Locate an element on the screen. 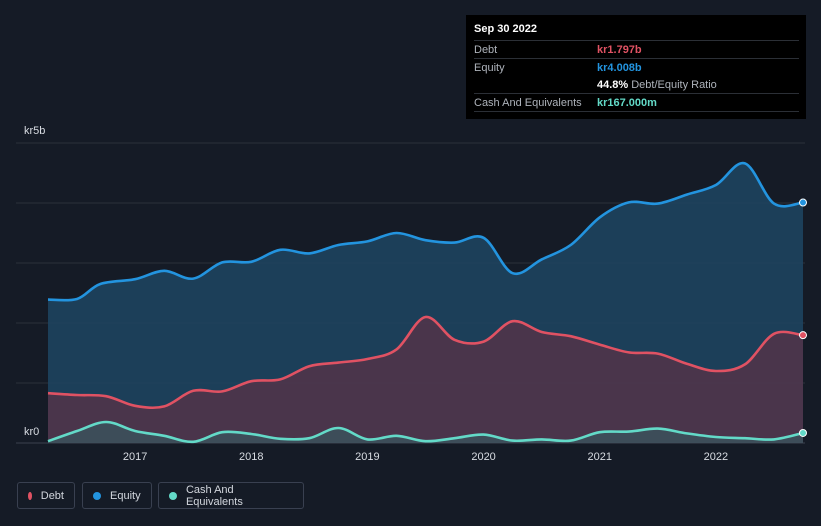  tooltip-equity-row: Equity kr4.008b is located at coordinates (636, 67).